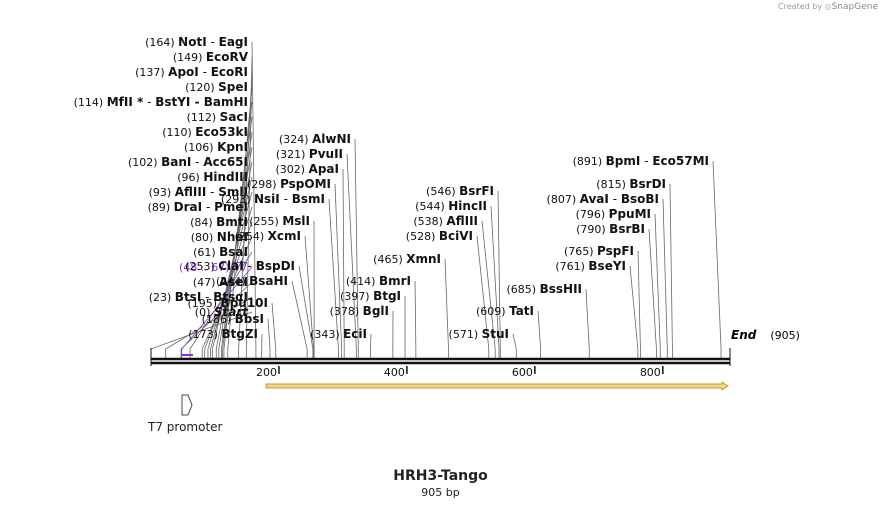  Describe the element at coordinates (292, 154) in the screenshot. I see `site-position: (321)` at that location.